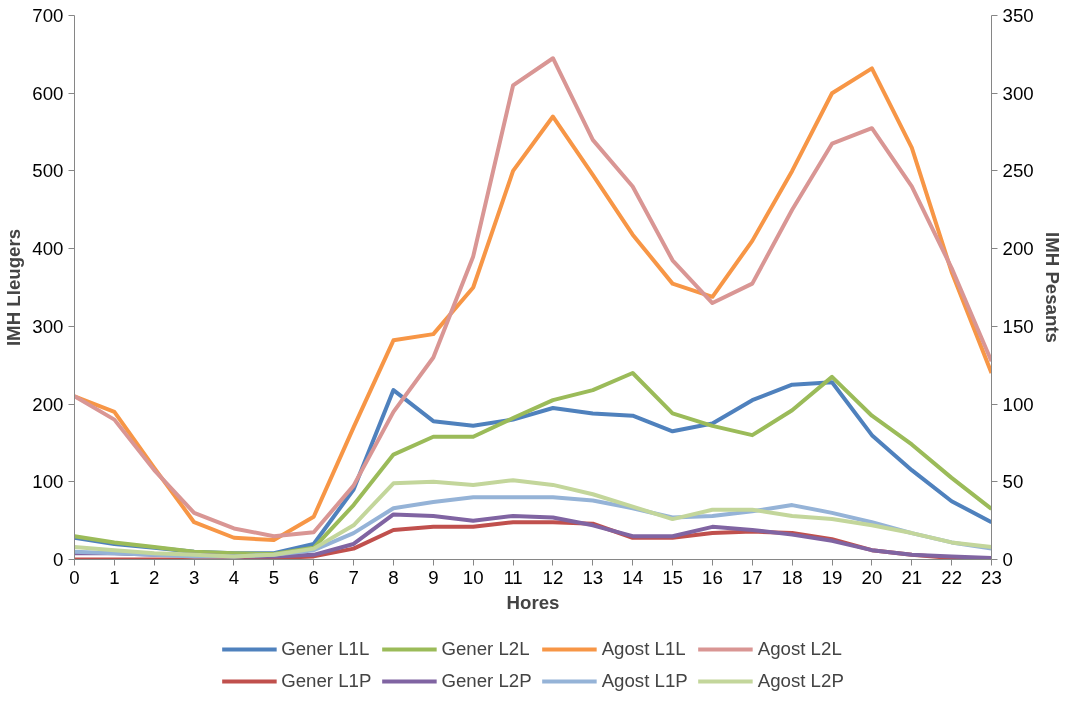 The width and height of the screenshot is (1071, 726). Describe the element at coordinates (1018, 404) in the screenshot. I see `y2-tick-label: 100` at that location.